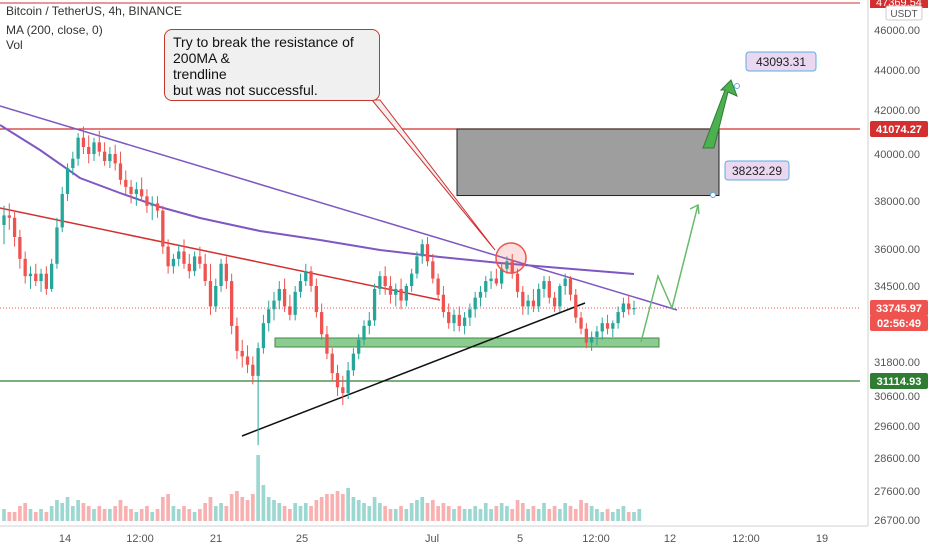  I want to click on target-label-lower-text: 38232.29, so click(757, 171).